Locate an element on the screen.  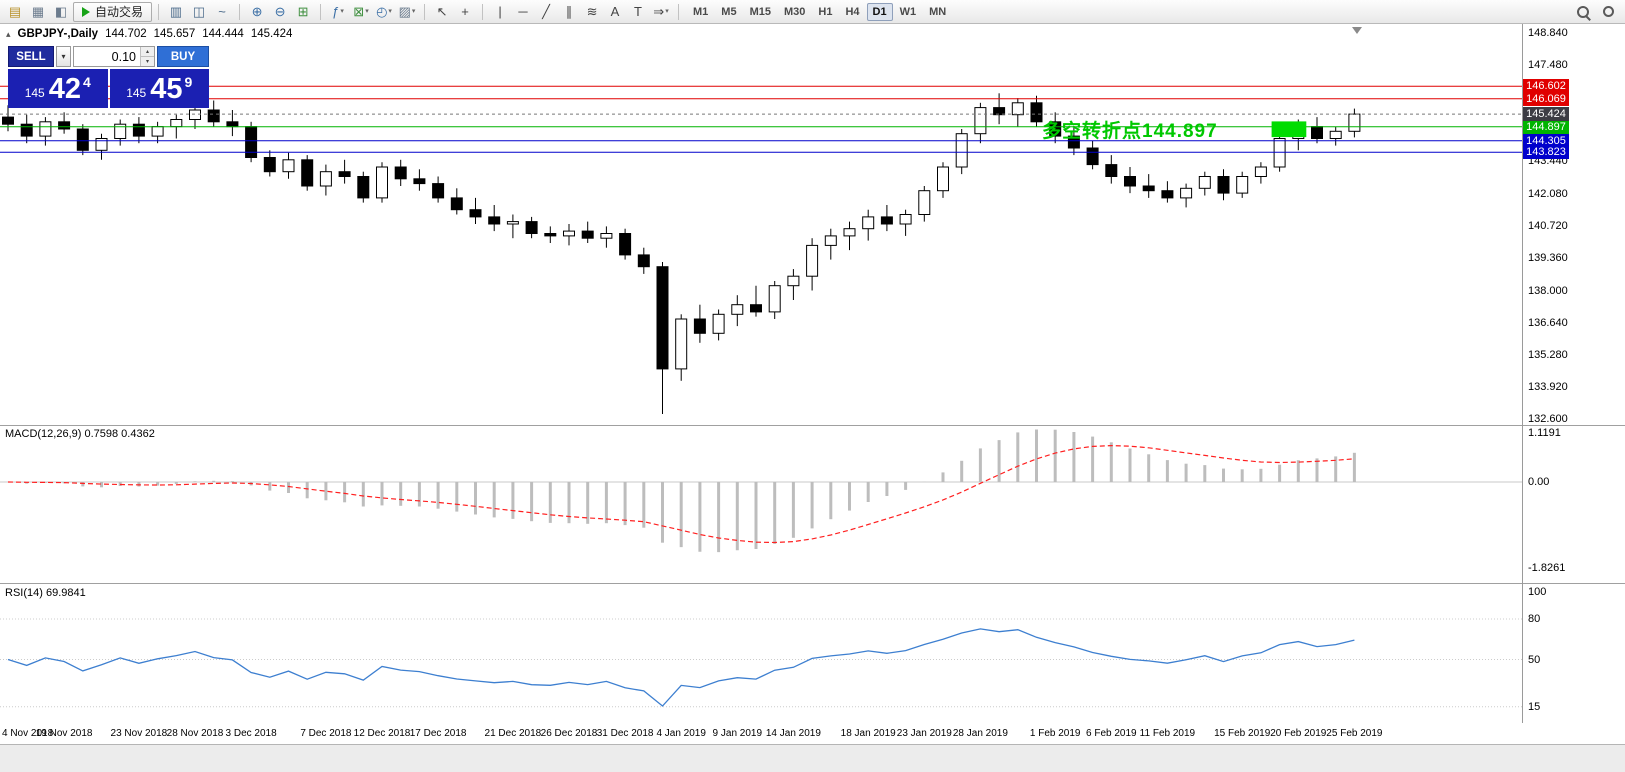
price-axis-tick: 147.480 is located at coordinates (1548, 65).